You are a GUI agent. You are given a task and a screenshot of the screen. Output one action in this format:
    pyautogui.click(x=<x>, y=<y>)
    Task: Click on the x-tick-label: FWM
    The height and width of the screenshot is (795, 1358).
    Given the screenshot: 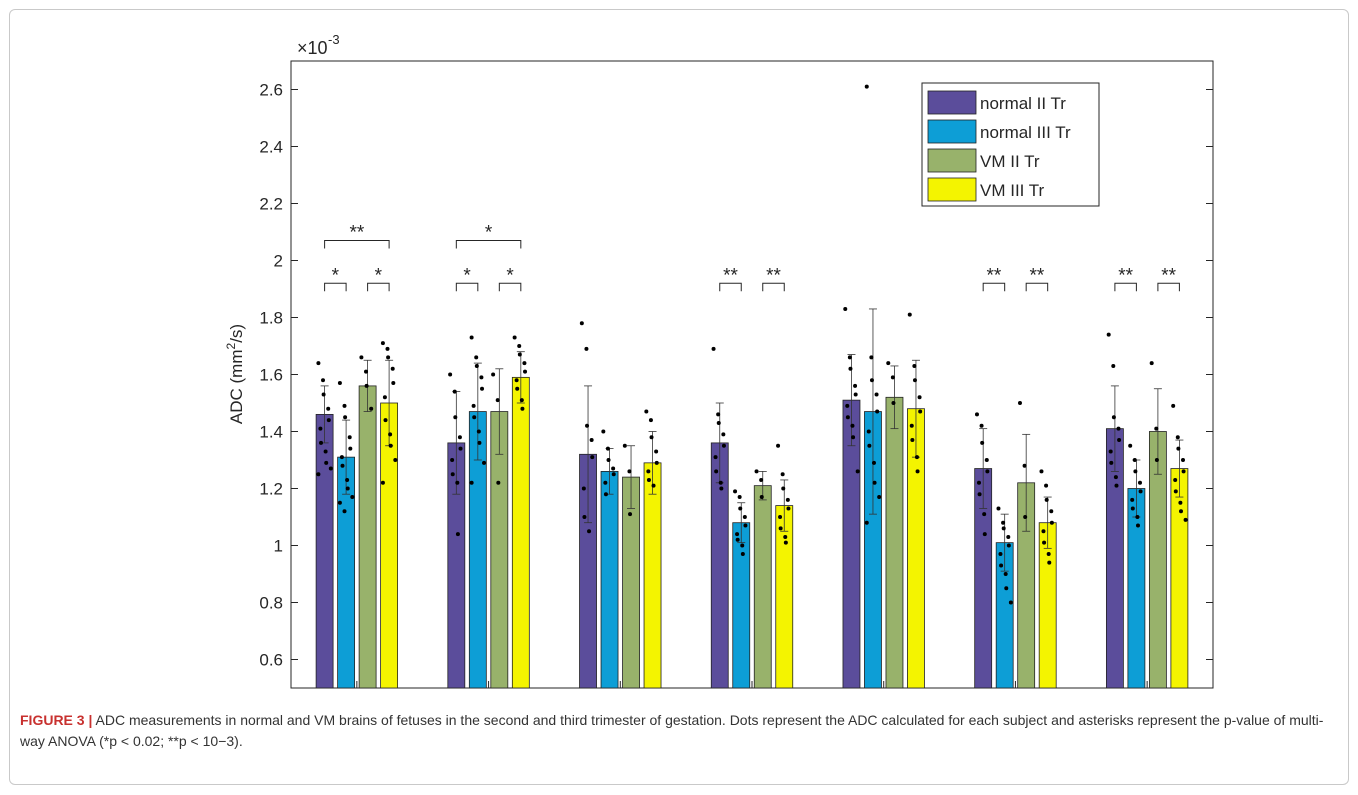 What is the action you would take?
    pyautogui.click(x=488, y=698)
    